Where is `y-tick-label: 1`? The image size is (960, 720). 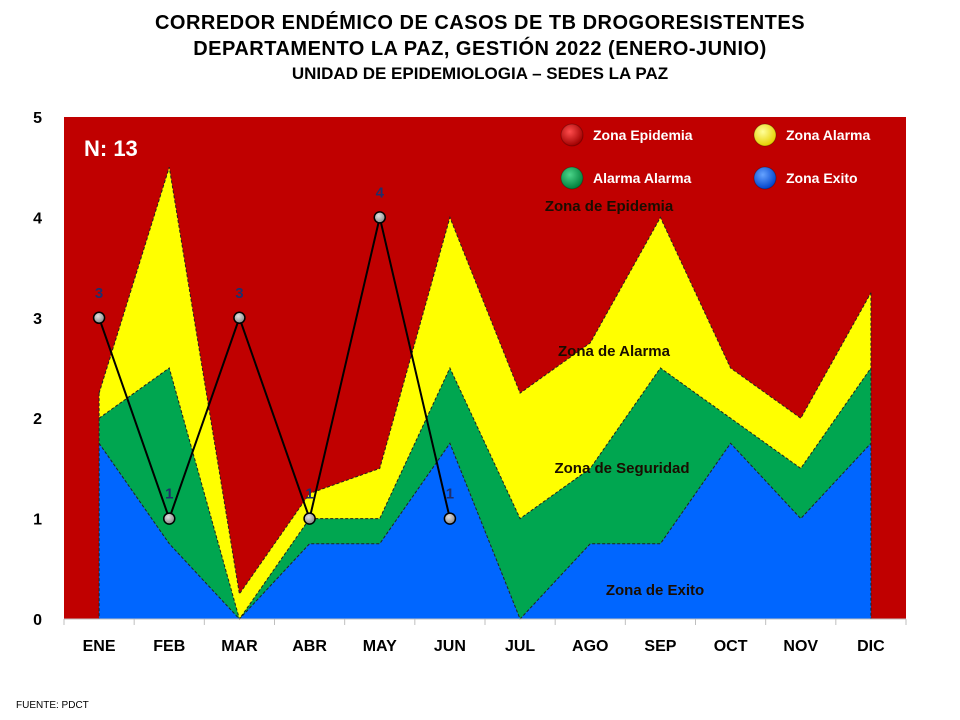
y-tick-label: 1 is located at coordinates (37, 520).